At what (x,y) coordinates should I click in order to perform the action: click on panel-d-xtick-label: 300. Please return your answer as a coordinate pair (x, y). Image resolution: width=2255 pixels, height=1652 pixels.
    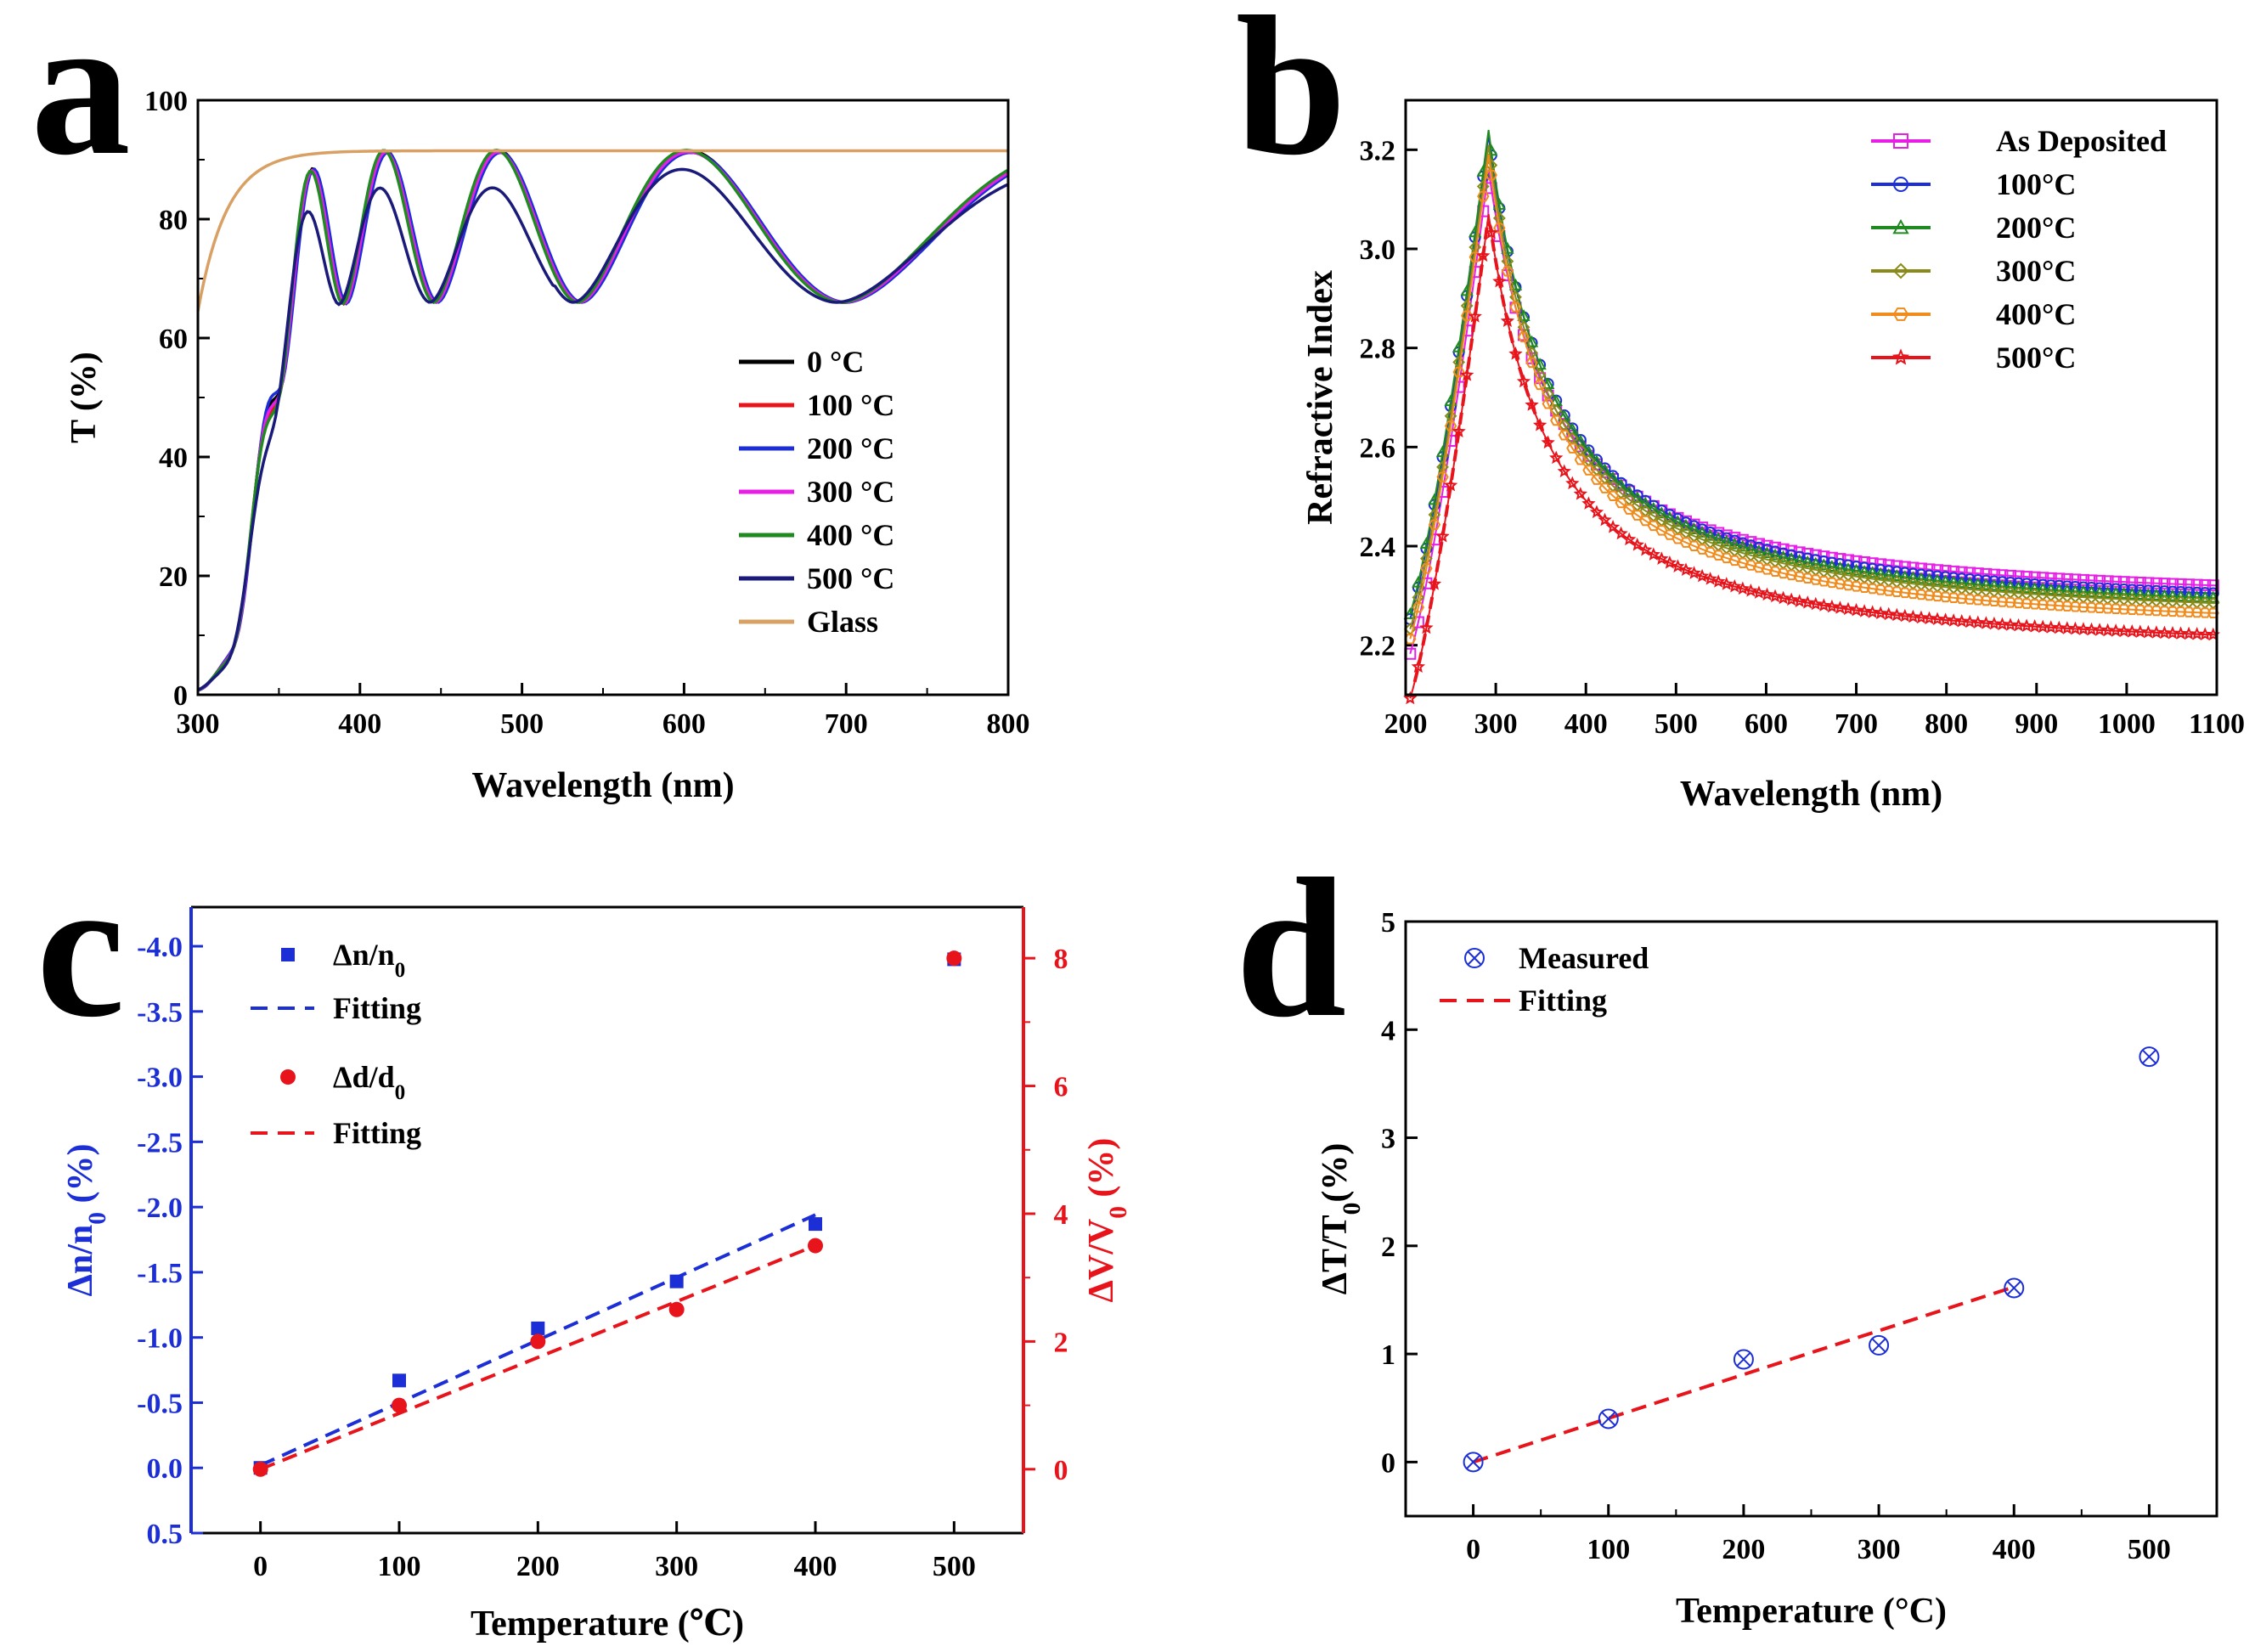
    Looking at the image, I should click on (1879, 1549).